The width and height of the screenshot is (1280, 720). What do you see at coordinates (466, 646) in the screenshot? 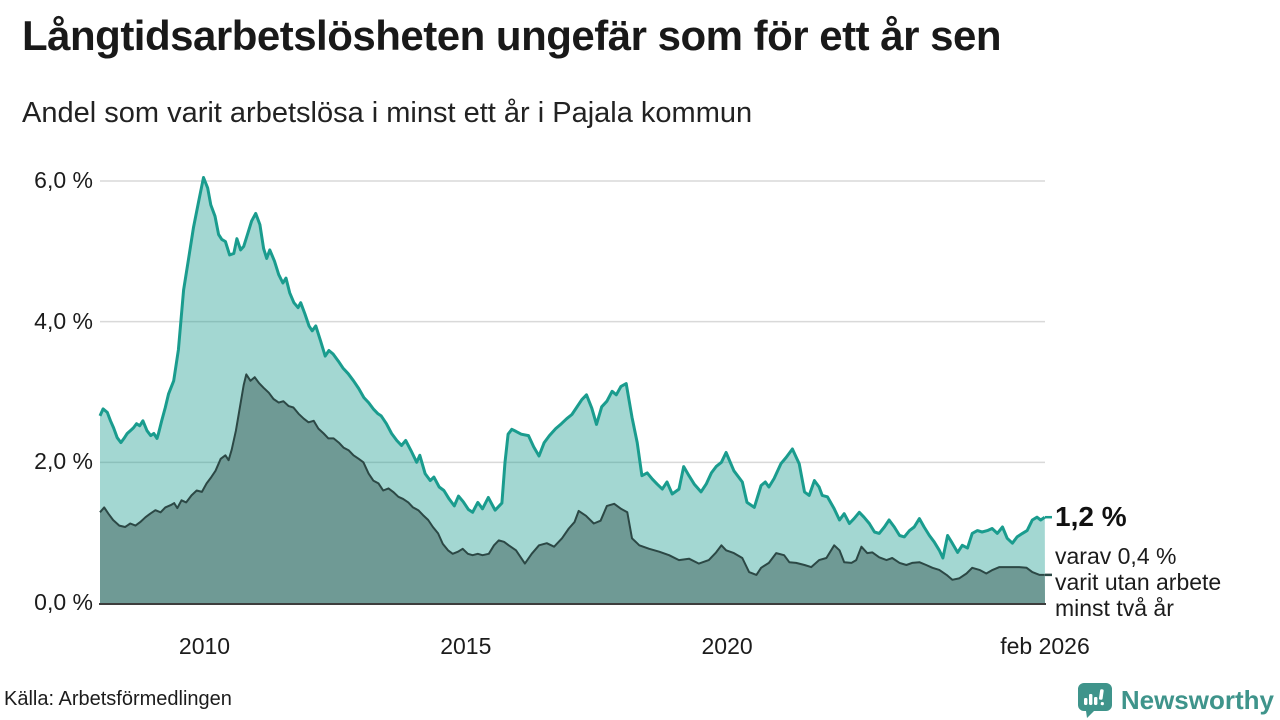
I see `x-tick-label: 2015` at bounding box center [466, 646].